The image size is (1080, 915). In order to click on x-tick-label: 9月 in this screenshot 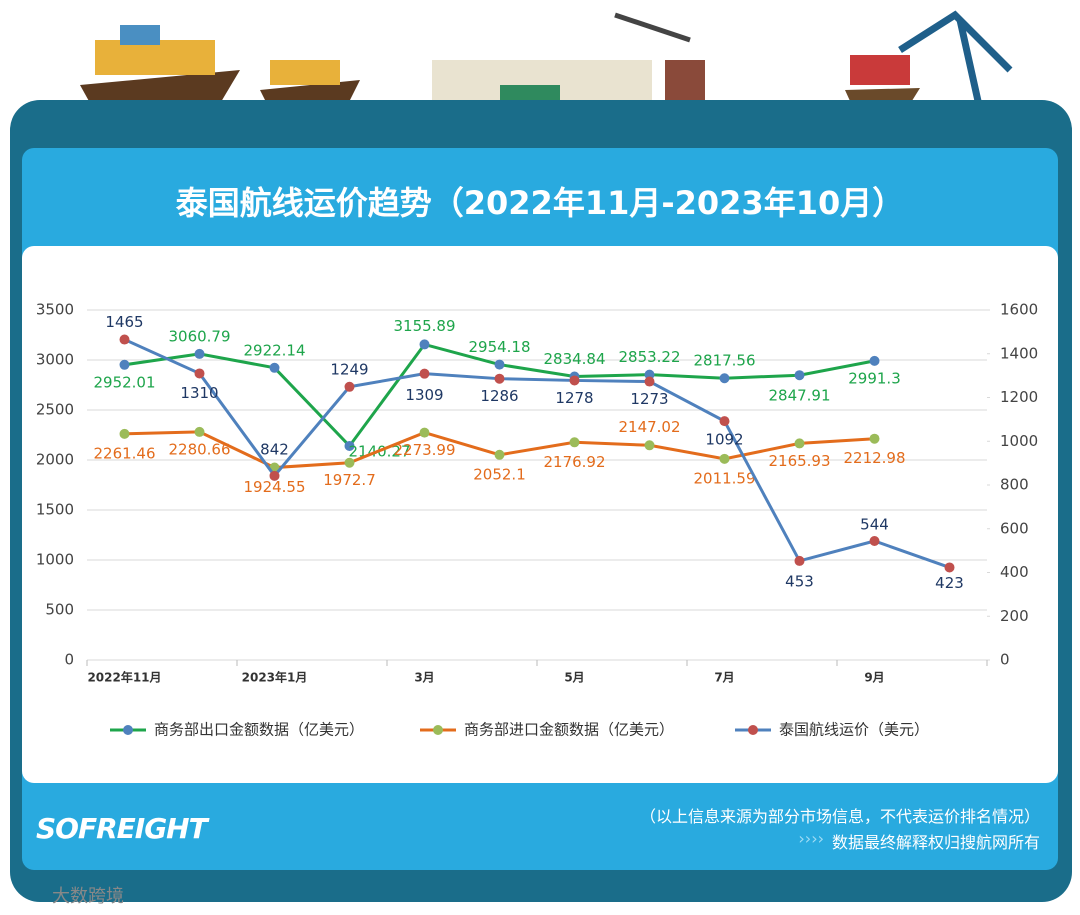, I will do `click(874, 678)`.